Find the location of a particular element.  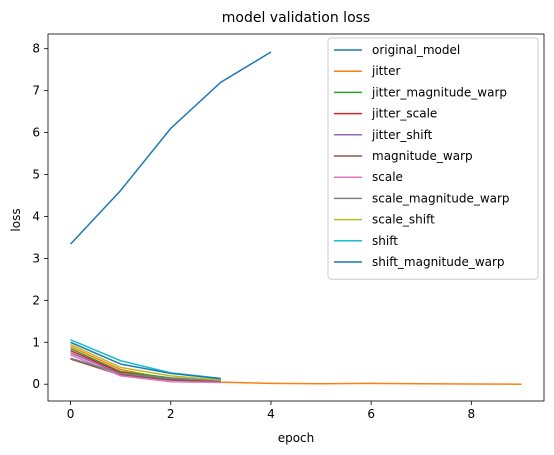

y-tick-label: 5 is located at coordinates (36, 175).